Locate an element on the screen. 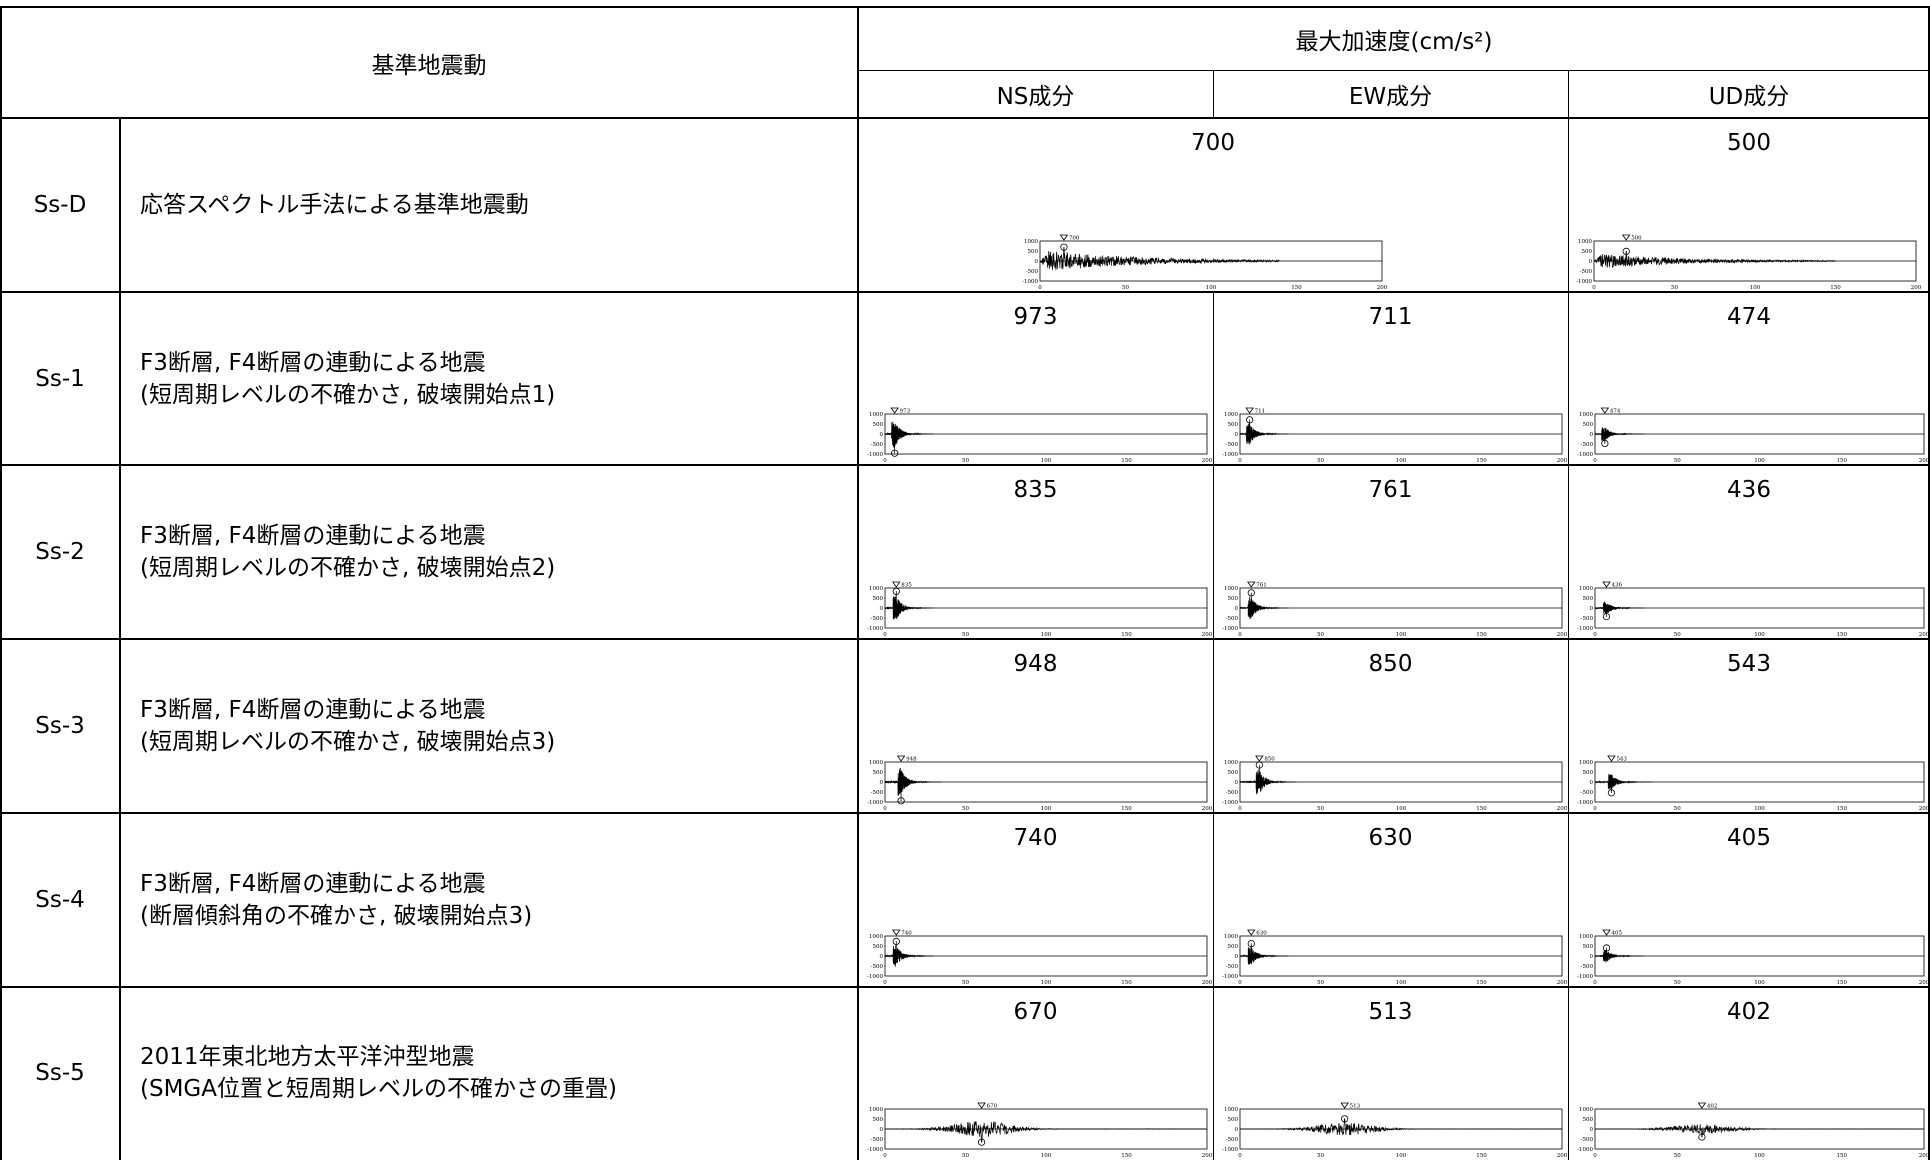  peak-marker-label: 711 is located at coordinates (1260, 412).